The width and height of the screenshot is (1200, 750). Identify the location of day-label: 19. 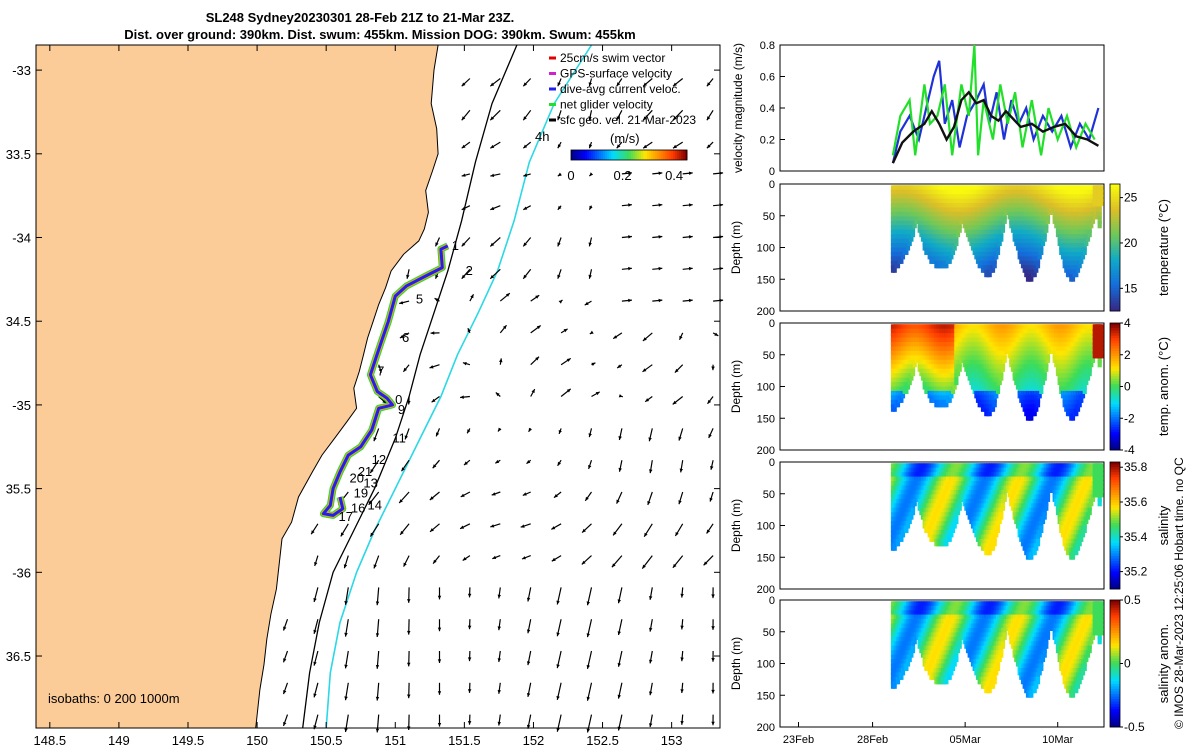
(361, 493).